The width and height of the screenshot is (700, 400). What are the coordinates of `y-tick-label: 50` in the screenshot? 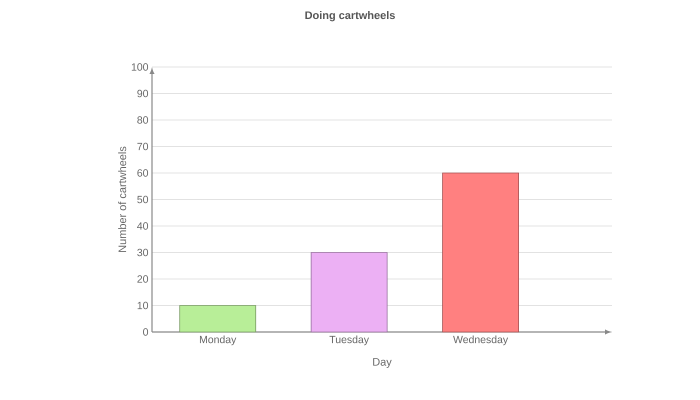 It's located at (142, 200).